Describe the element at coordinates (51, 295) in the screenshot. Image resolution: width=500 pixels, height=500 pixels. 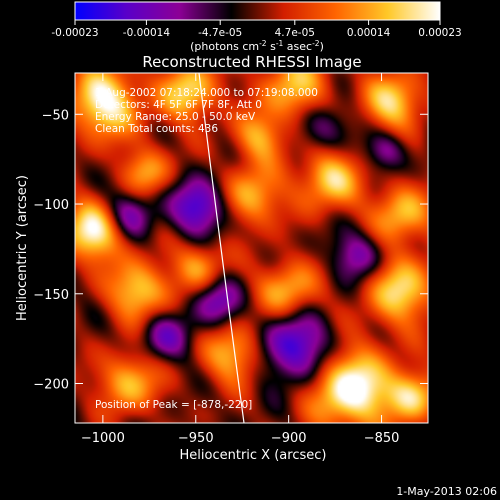
I see `y-tick-label: −150` at that location.